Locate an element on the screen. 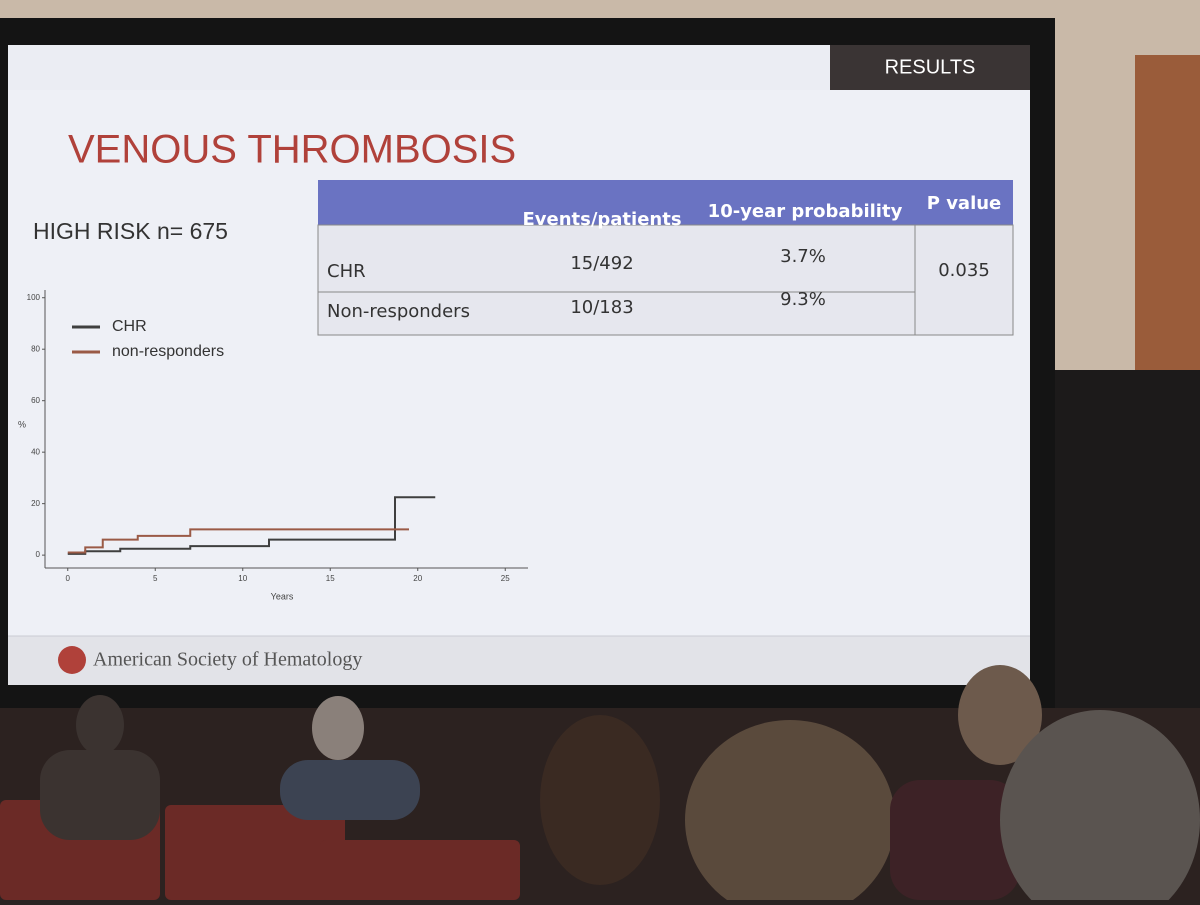  table-cell: 9.3% is located at coordinates (803, 299).